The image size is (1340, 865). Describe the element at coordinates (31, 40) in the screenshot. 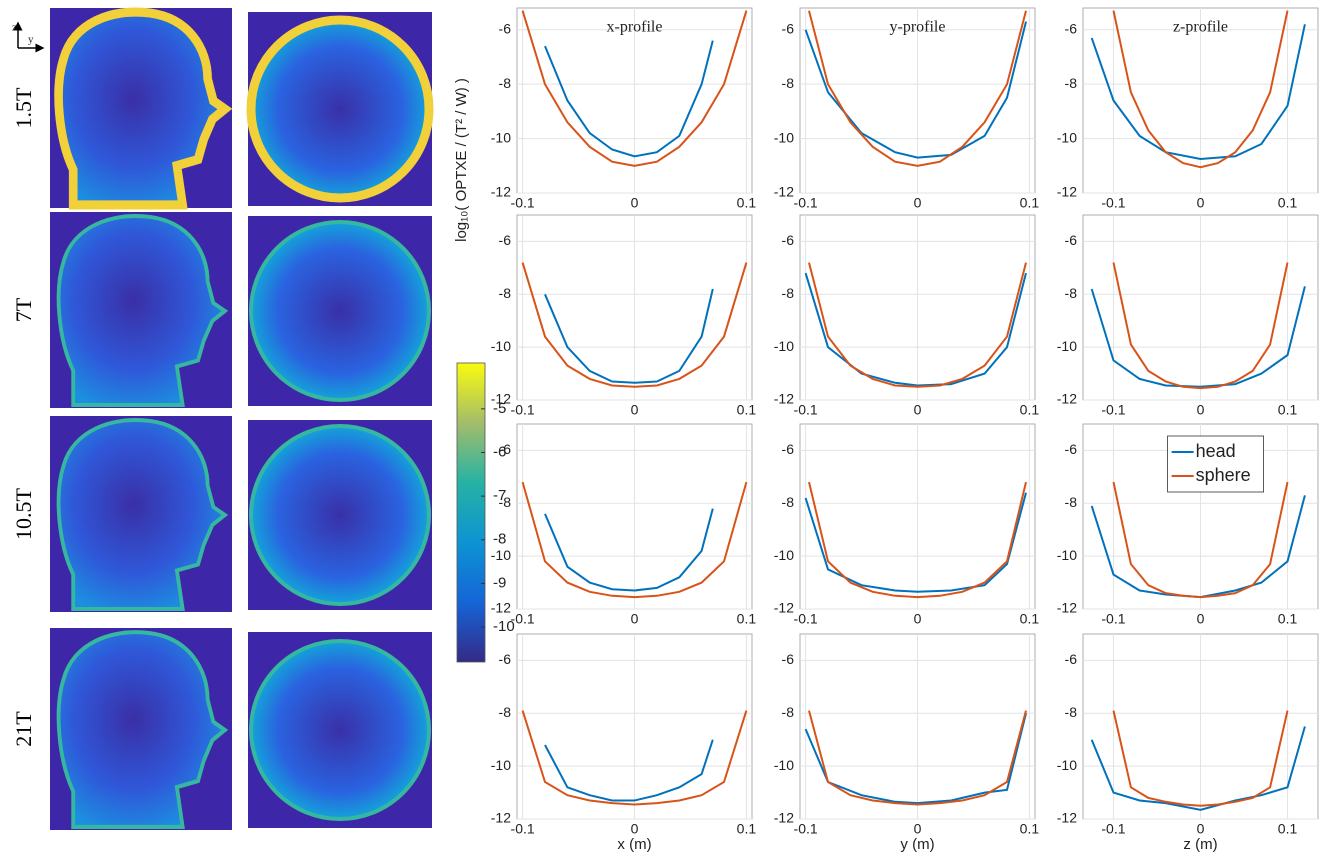

I see `axis-y: y` at that location.